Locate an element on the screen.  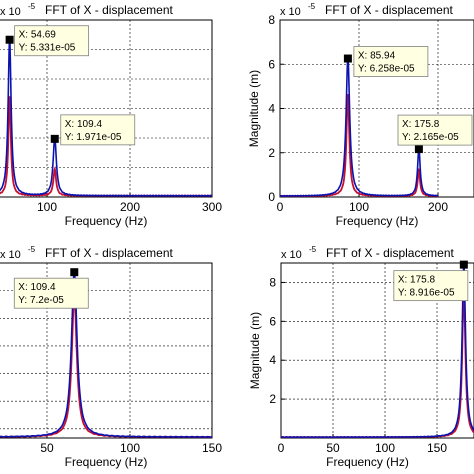
y-tick-label: 0 is located at coordinates (271, 197).